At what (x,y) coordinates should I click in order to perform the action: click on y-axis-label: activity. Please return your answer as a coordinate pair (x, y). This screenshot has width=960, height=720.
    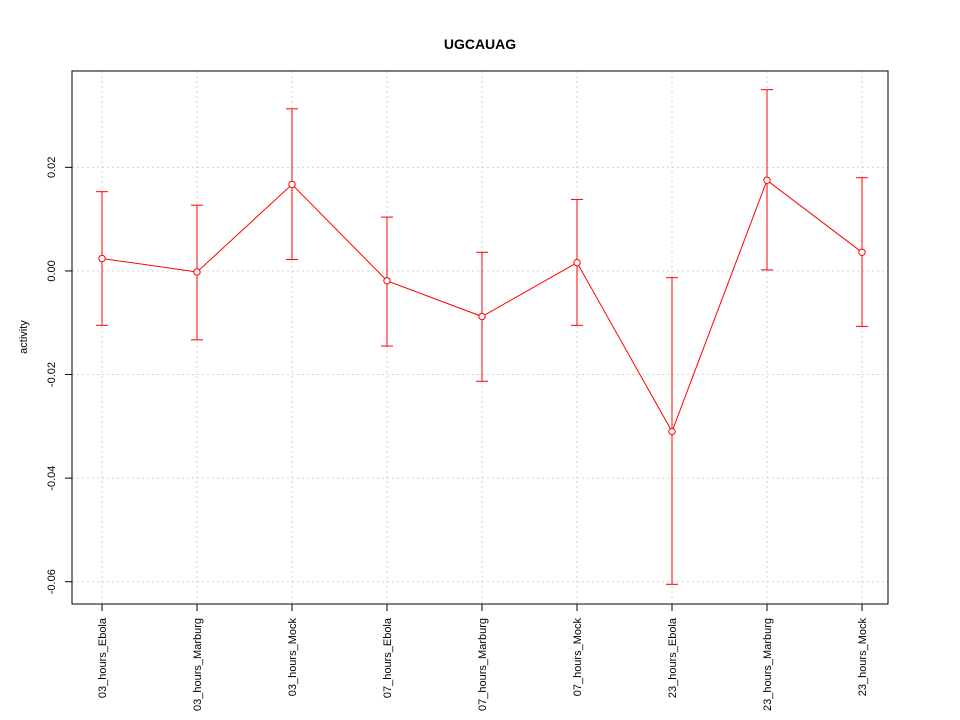
    Looking at the image, I should click on (24, 337).